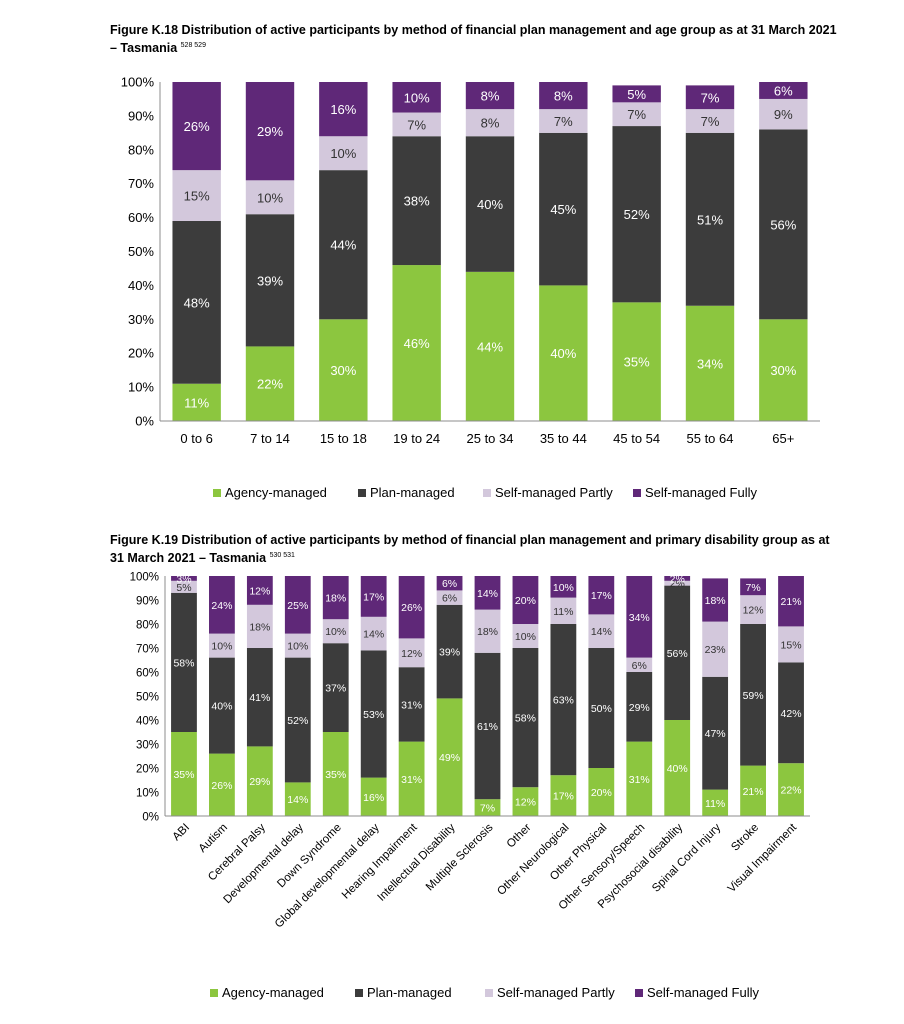  I want to click on k19-bar-plan-managed-other-sensory-speech, so click(639, 707).